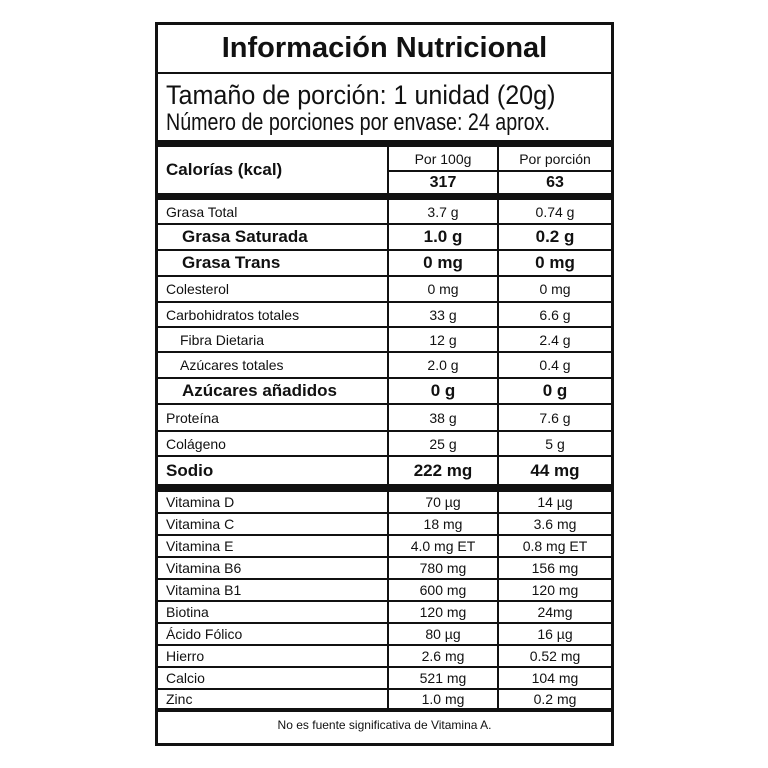  I want to click on table-row: Hierro 2.6 mg 0.52 mg, so click(384, 657).